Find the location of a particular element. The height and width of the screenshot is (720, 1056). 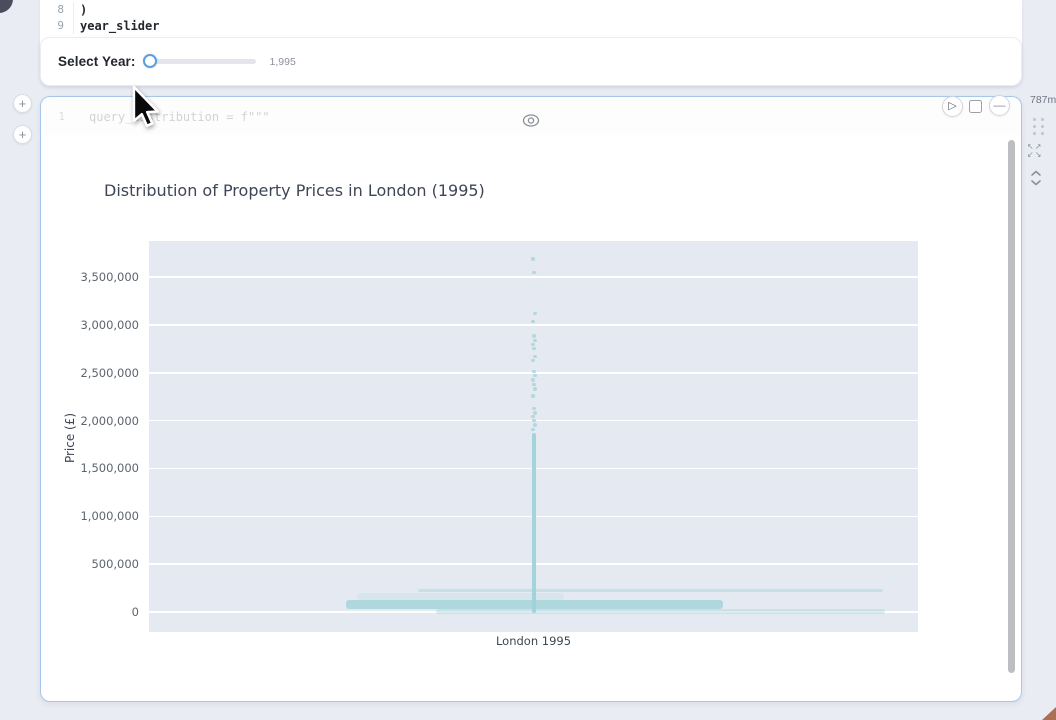

stop-cell-button is located at coordinates (975, 106).